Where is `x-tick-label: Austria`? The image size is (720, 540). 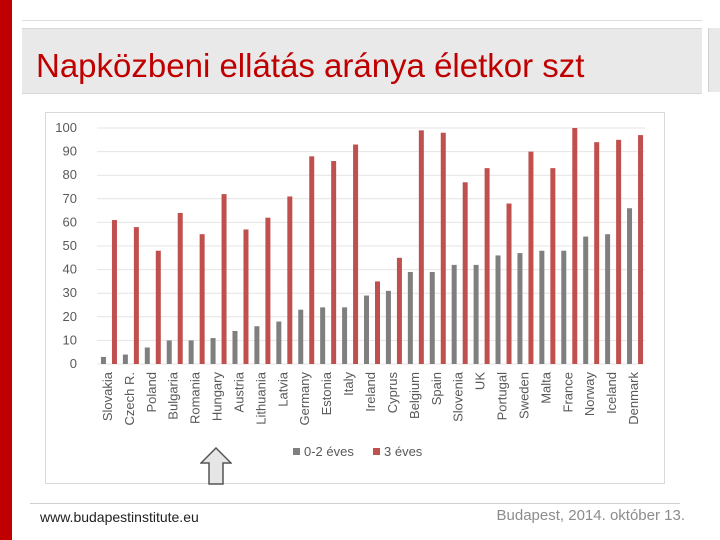
x-tick-label: Austria is located at coordinates (238, 391).